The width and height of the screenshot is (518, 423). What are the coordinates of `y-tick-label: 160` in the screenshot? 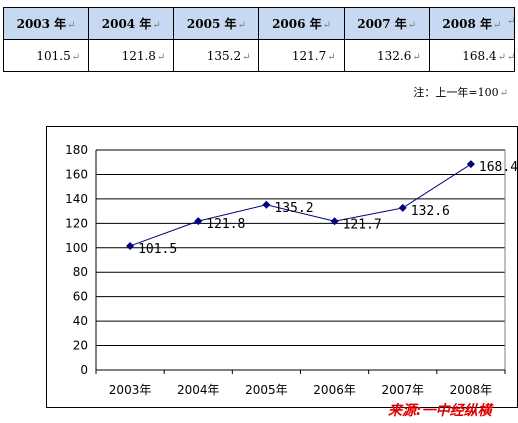 It's located at (76, 174).